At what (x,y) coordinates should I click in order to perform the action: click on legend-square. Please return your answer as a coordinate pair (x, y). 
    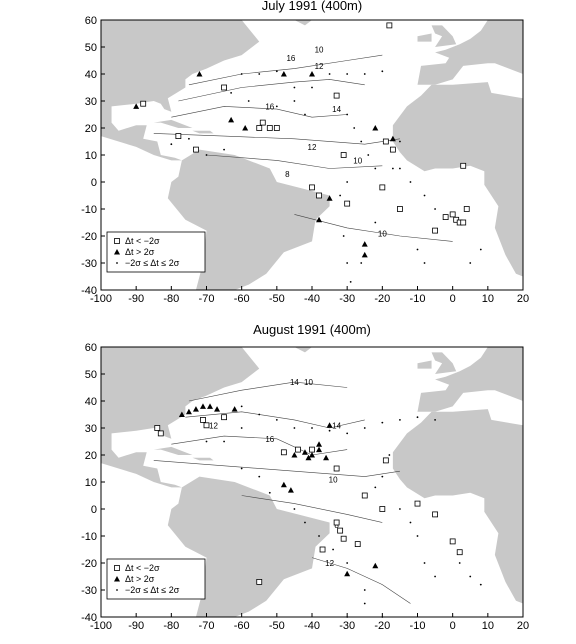
    Looking at the image, I should click on (117, 241).